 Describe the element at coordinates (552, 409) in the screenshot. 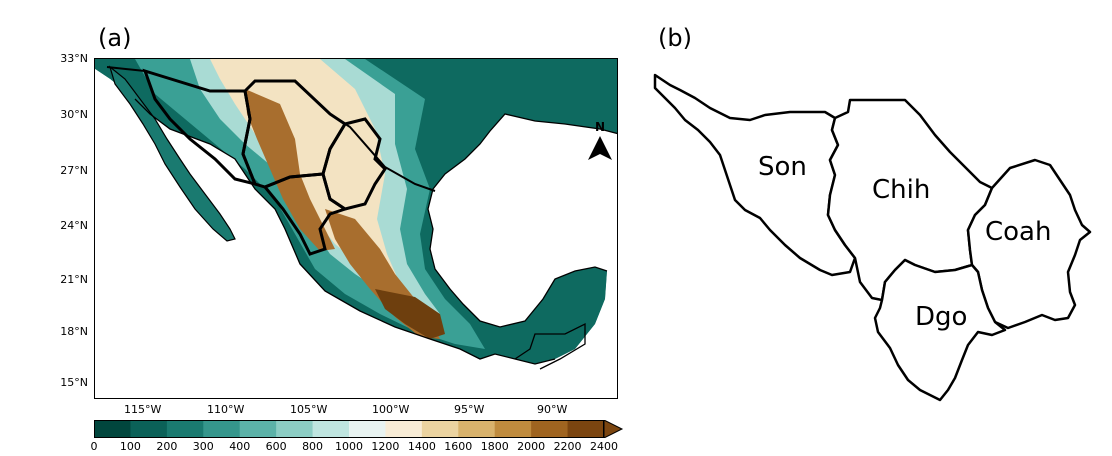

I see `lon-label: 90°W` at that location.